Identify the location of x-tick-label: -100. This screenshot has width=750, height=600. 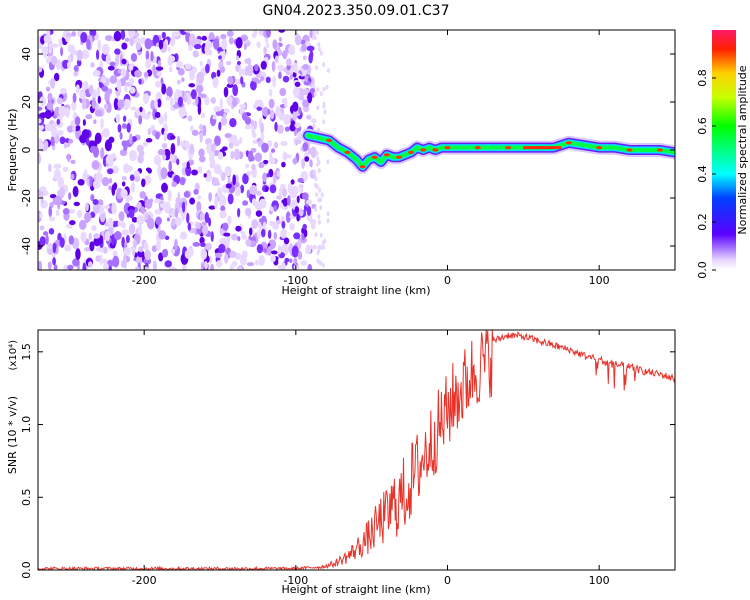
(295, 580).